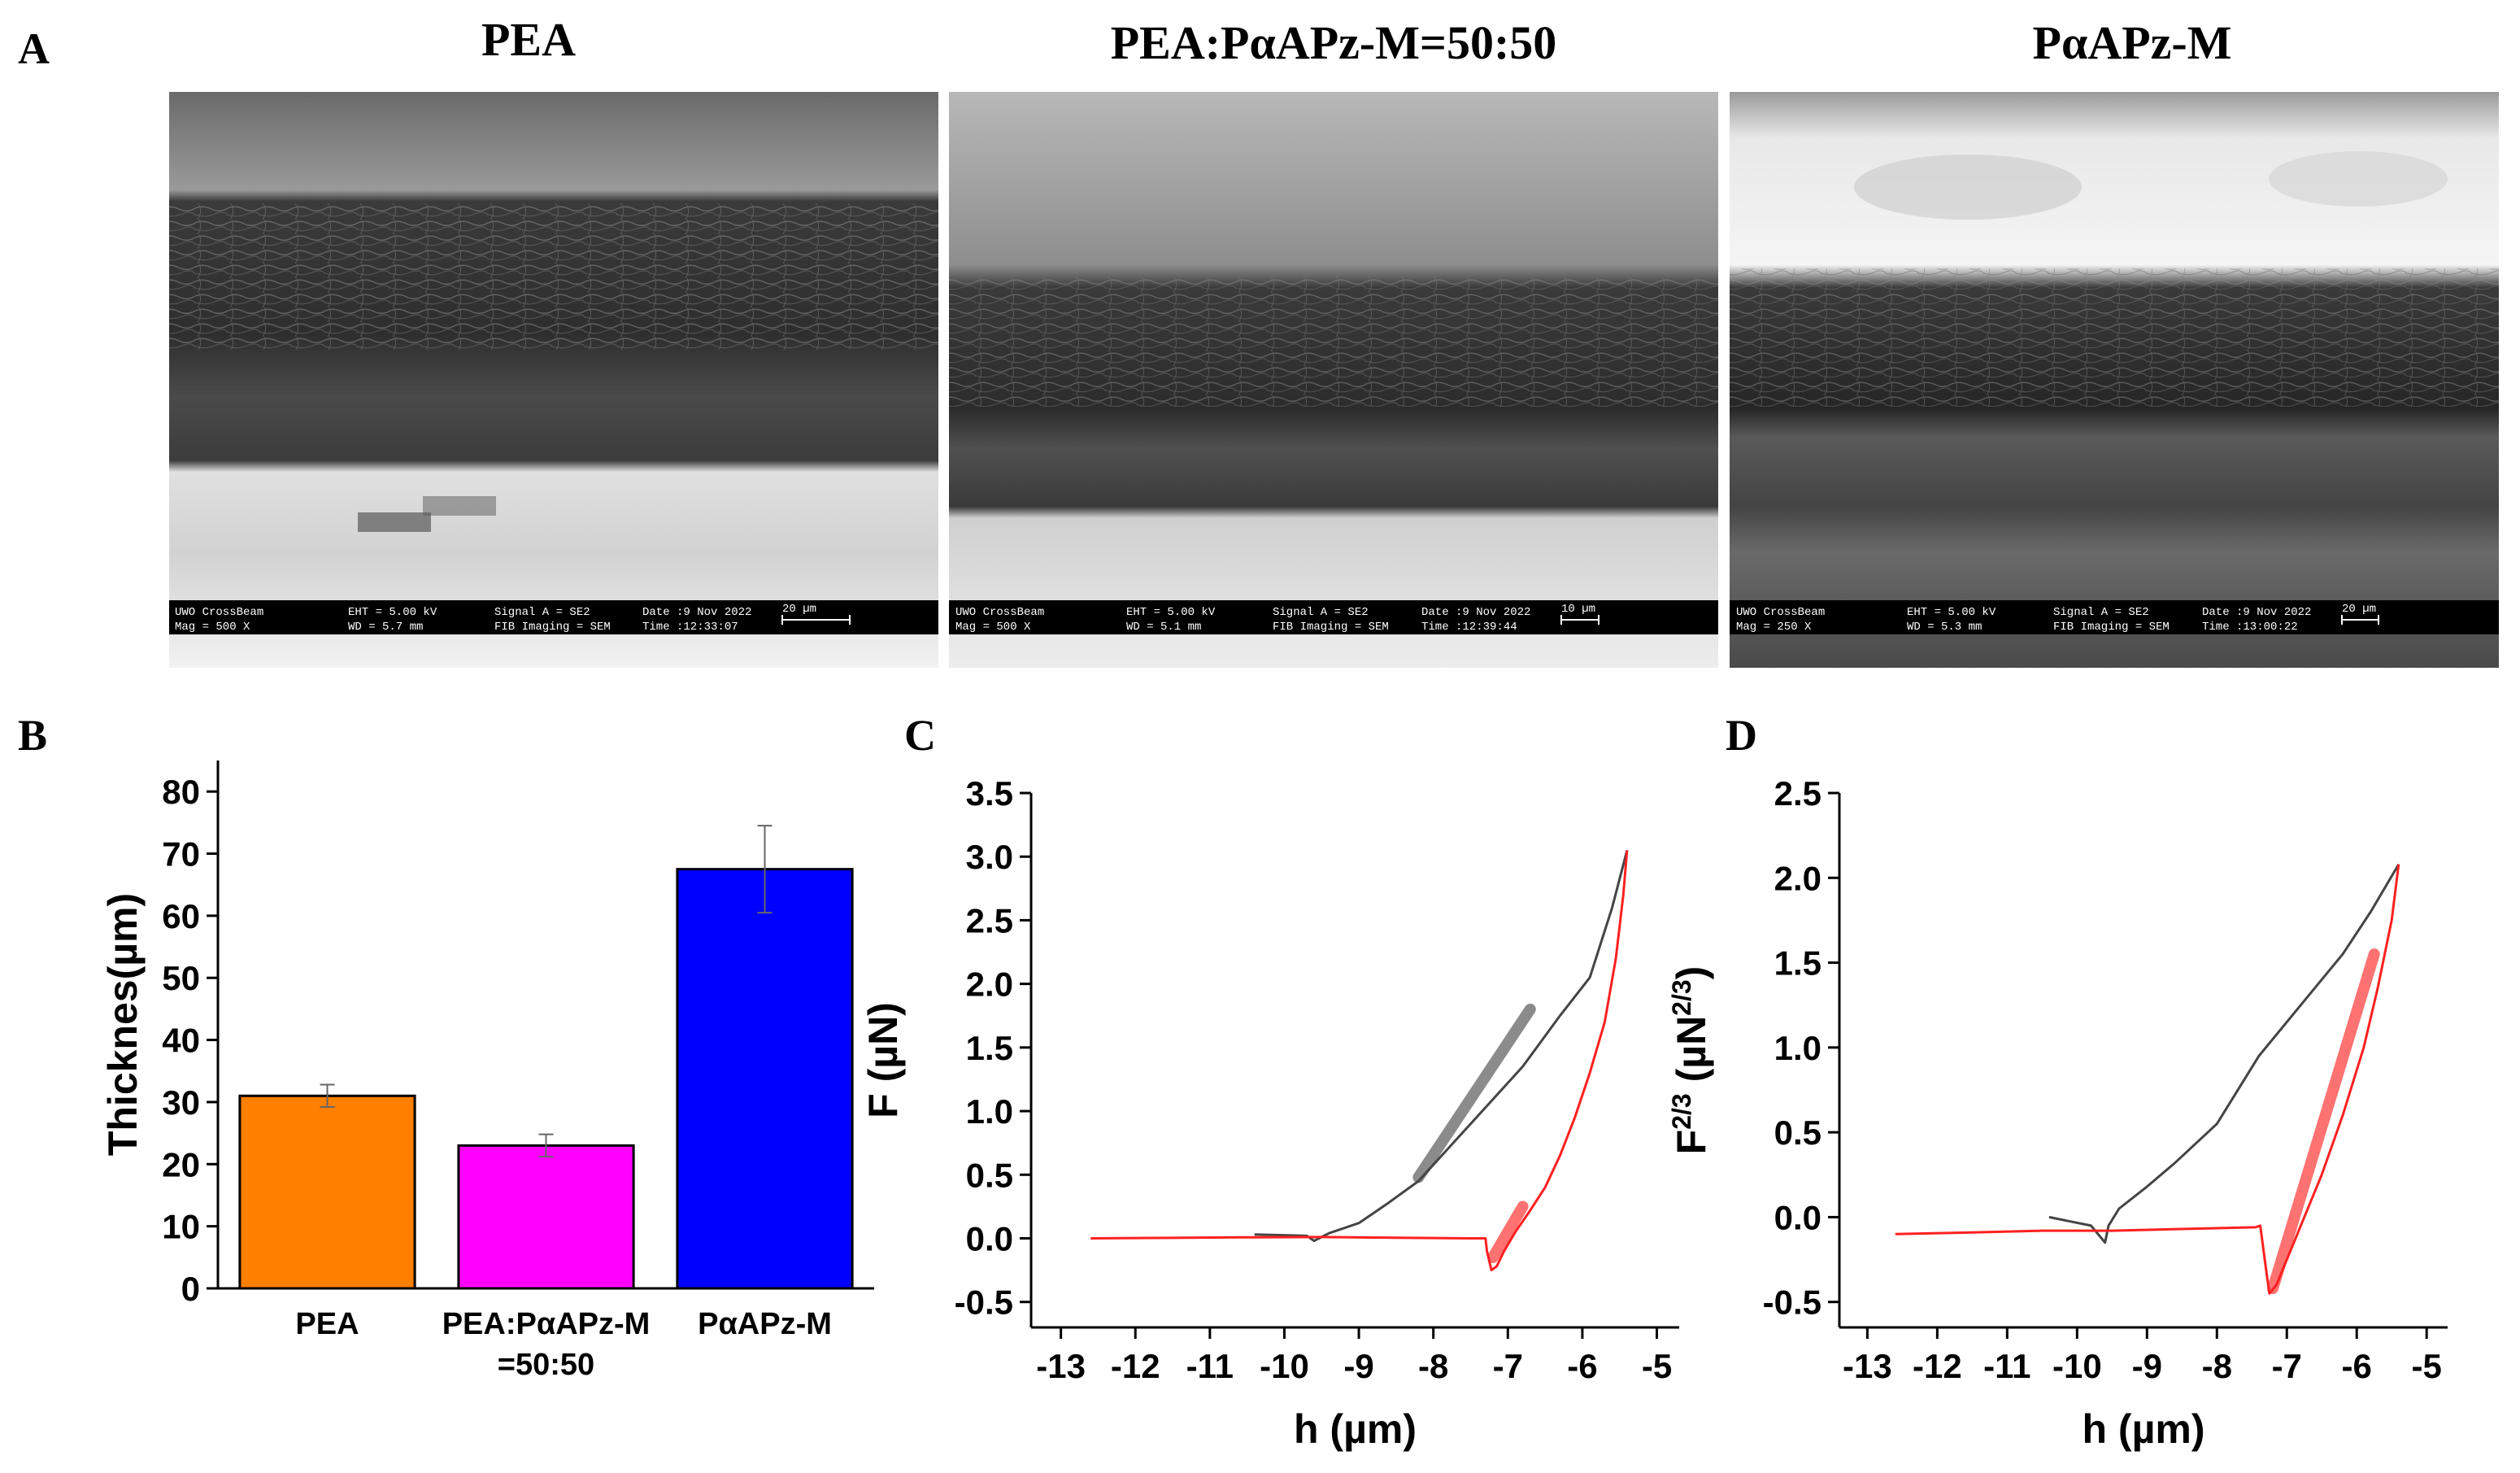  What do you see at coordinates (1580, 620) in the screenshot?
I see `sem2-scale-bar` at bounding box center [1580, 620].